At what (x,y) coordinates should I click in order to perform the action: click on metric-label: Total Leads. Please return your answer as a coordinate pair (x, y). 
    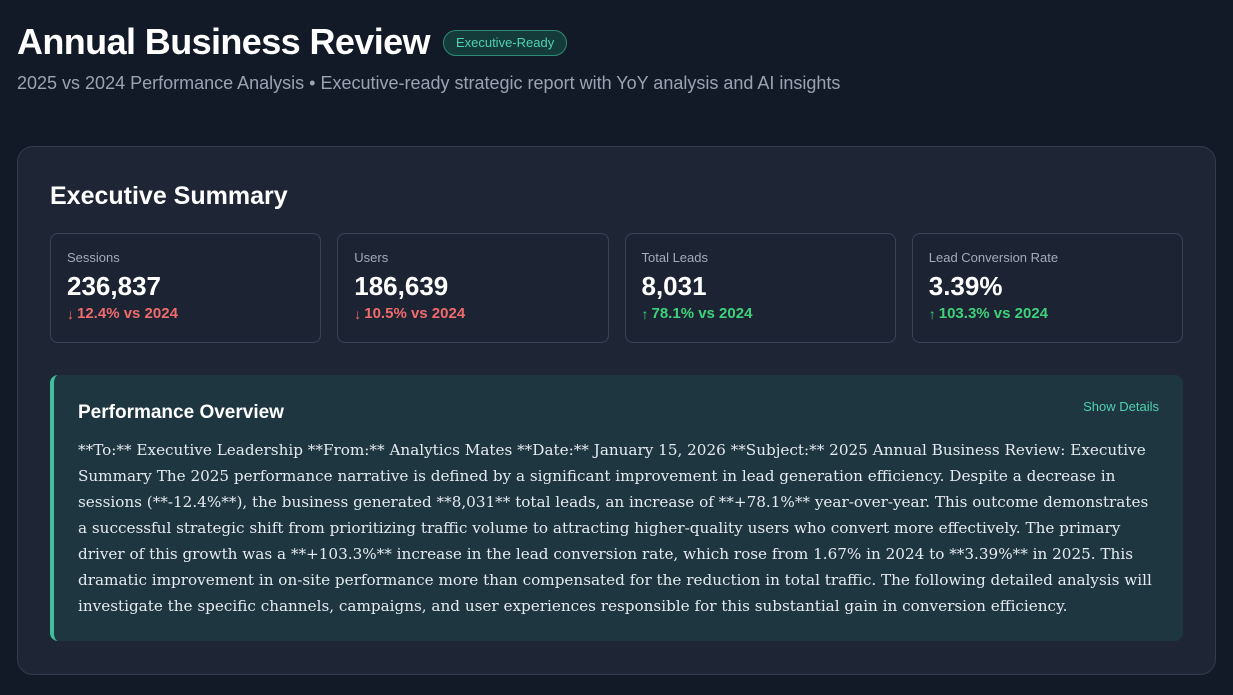
    Looking at the image, I should click on (675, 257).